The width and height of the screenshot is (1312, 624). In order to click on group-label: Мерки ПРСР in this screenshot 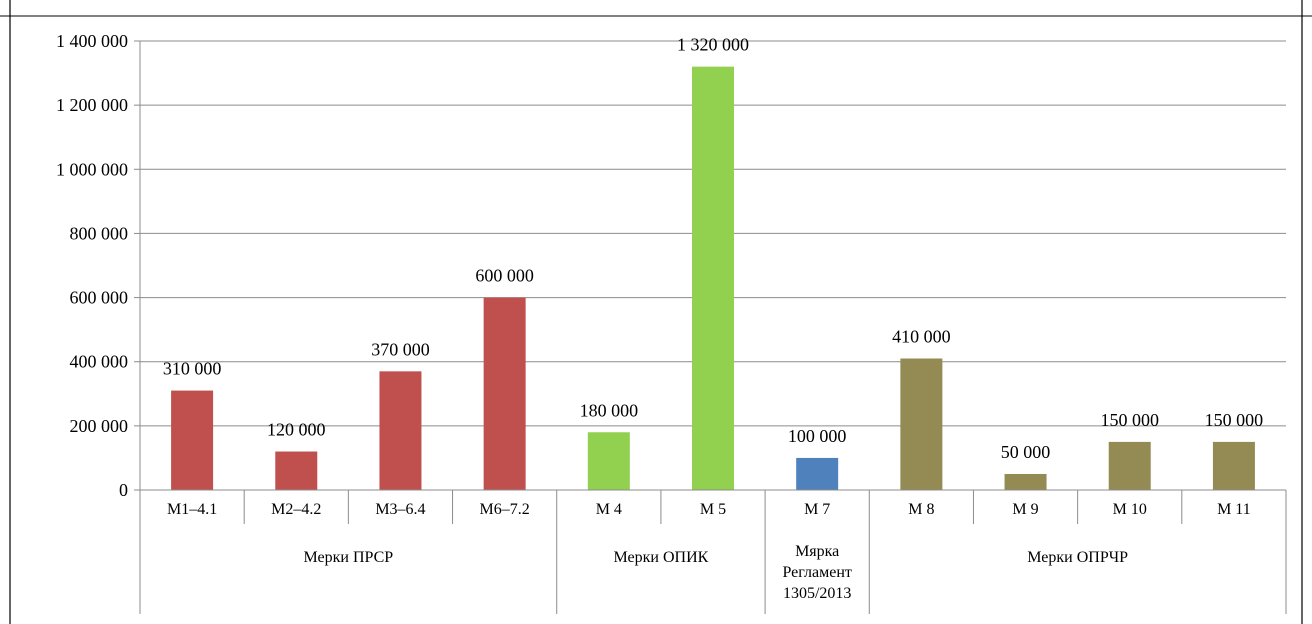, I will do `click(349, 557)`.